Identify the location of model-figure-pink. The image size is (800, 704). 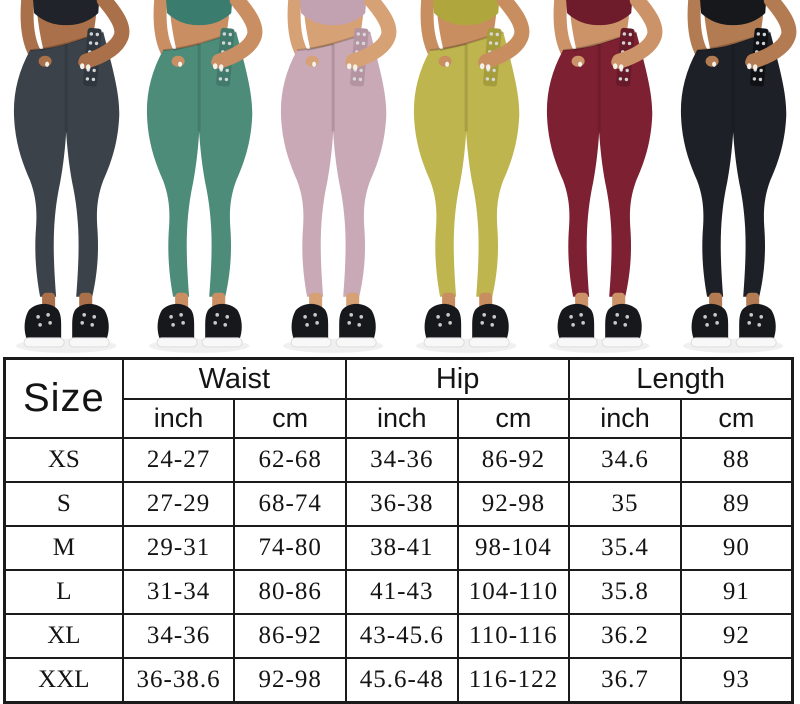
(333, 178).